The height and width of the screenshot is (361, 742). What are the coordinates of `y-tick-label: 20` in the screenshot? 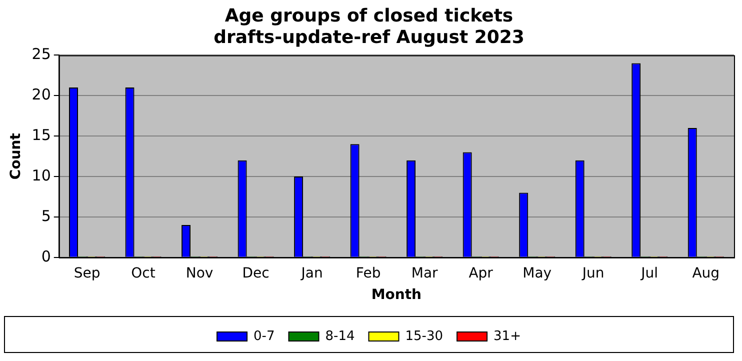 It's located at (41, 95).